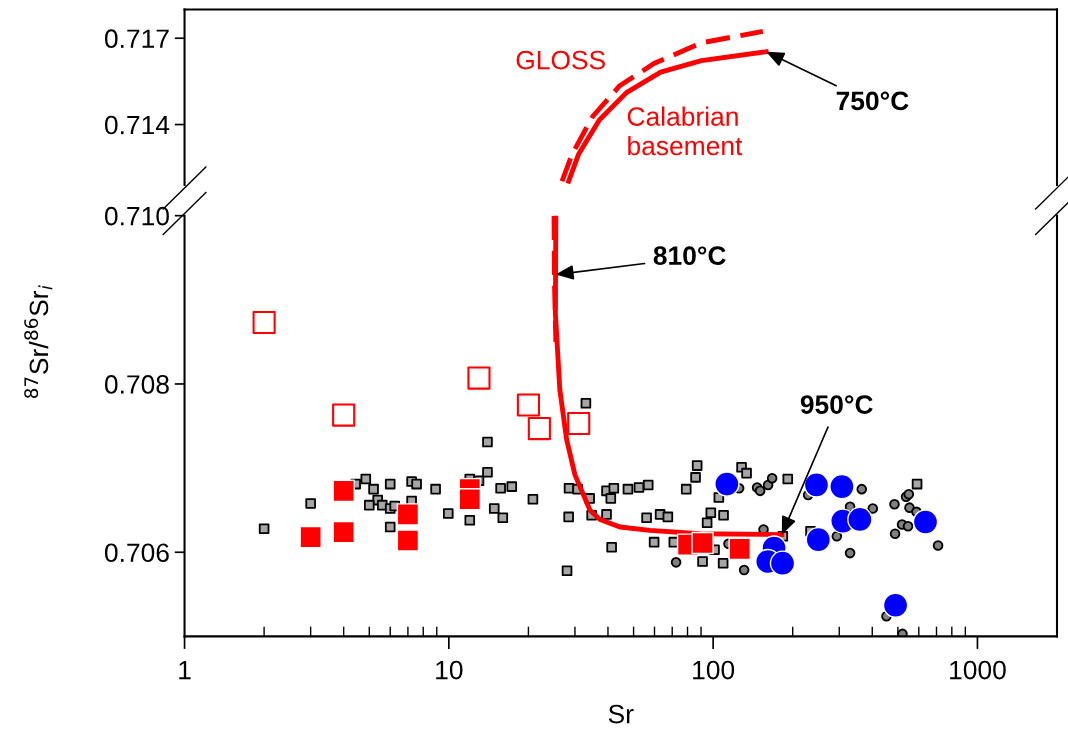 This screenshot has height=751, width=1068. Describe the element at coordinates (136, 216) in the screenshot. I see `y-tick-label: 0.710` at that location.